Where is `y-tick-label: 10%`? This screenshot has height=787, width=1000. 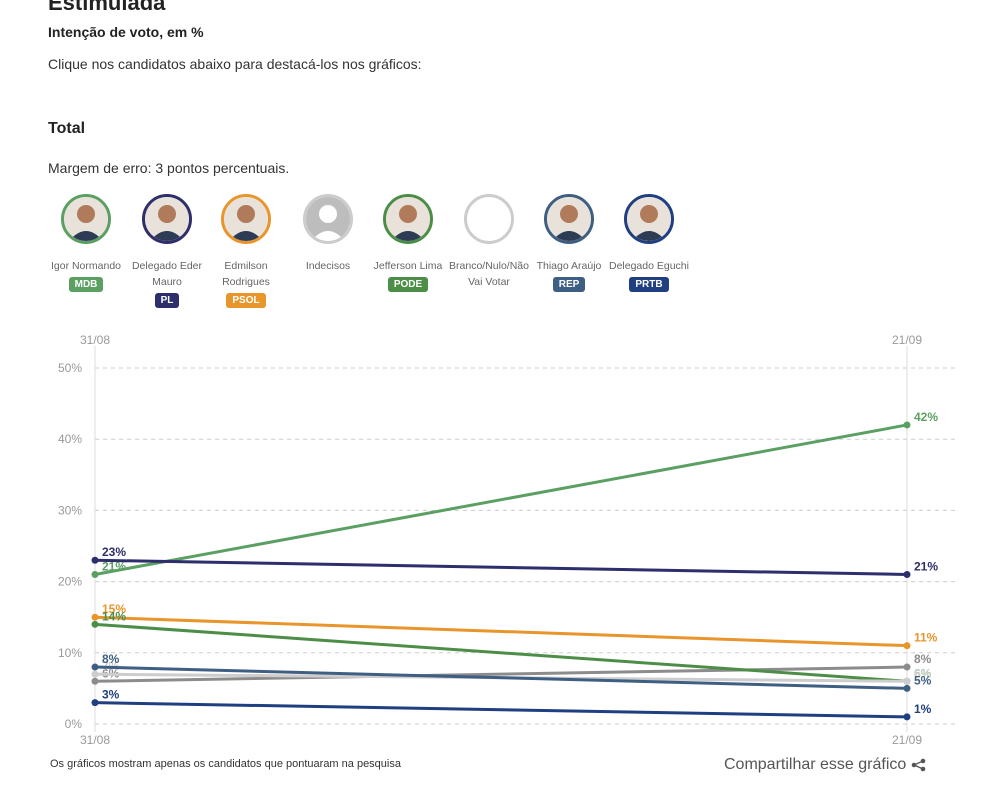
y-tick-label: 10% is located at coordinates (70, 653).